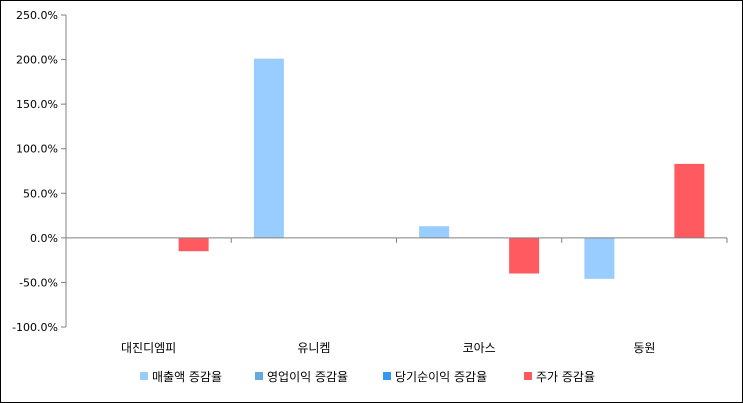  I want to click on legend-label: 당기순이익 증감율, so click(441, 377).